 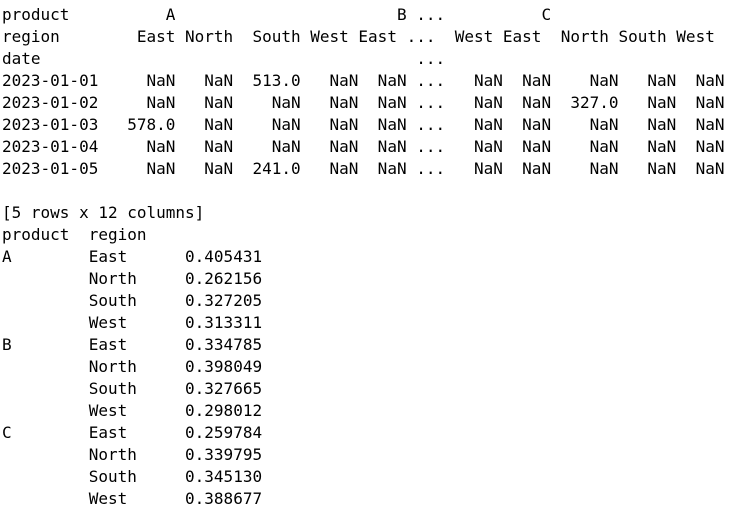 I want to click on series-row-a-east: A East 0.405431, so click(x=132, y=256).